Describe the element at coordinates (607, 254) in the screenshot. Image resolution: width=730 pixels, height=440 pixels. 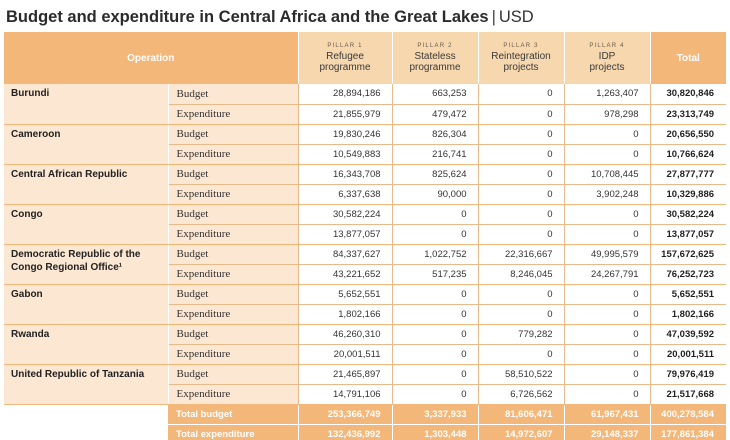
I see `cell-pillar-4: 49,995,579` at that location.